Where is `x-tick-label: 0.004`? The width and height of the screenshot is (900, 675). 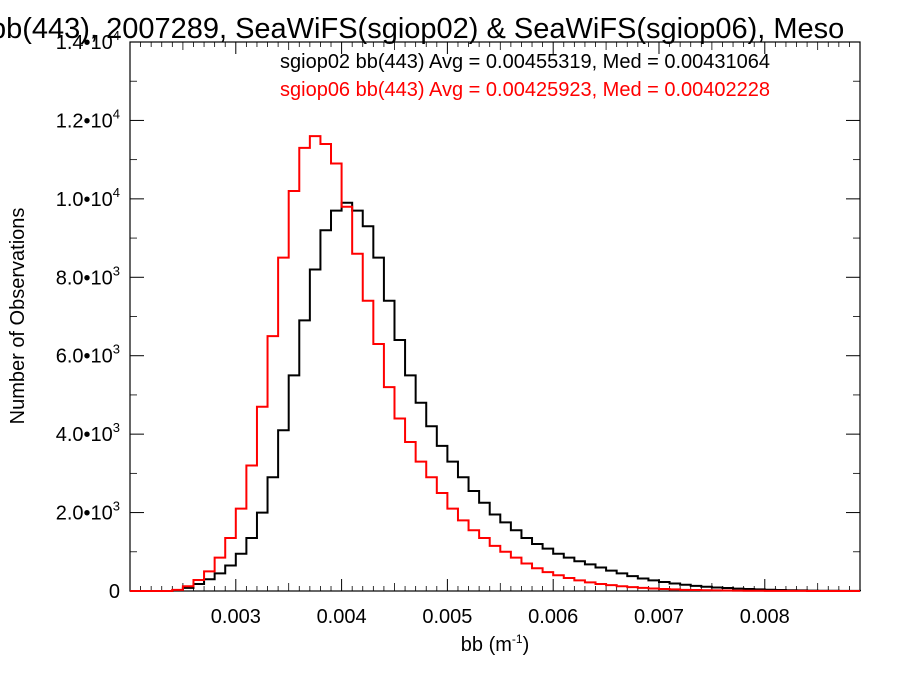 x-tick-label: 0.004 is located at coordinates (342, 617).